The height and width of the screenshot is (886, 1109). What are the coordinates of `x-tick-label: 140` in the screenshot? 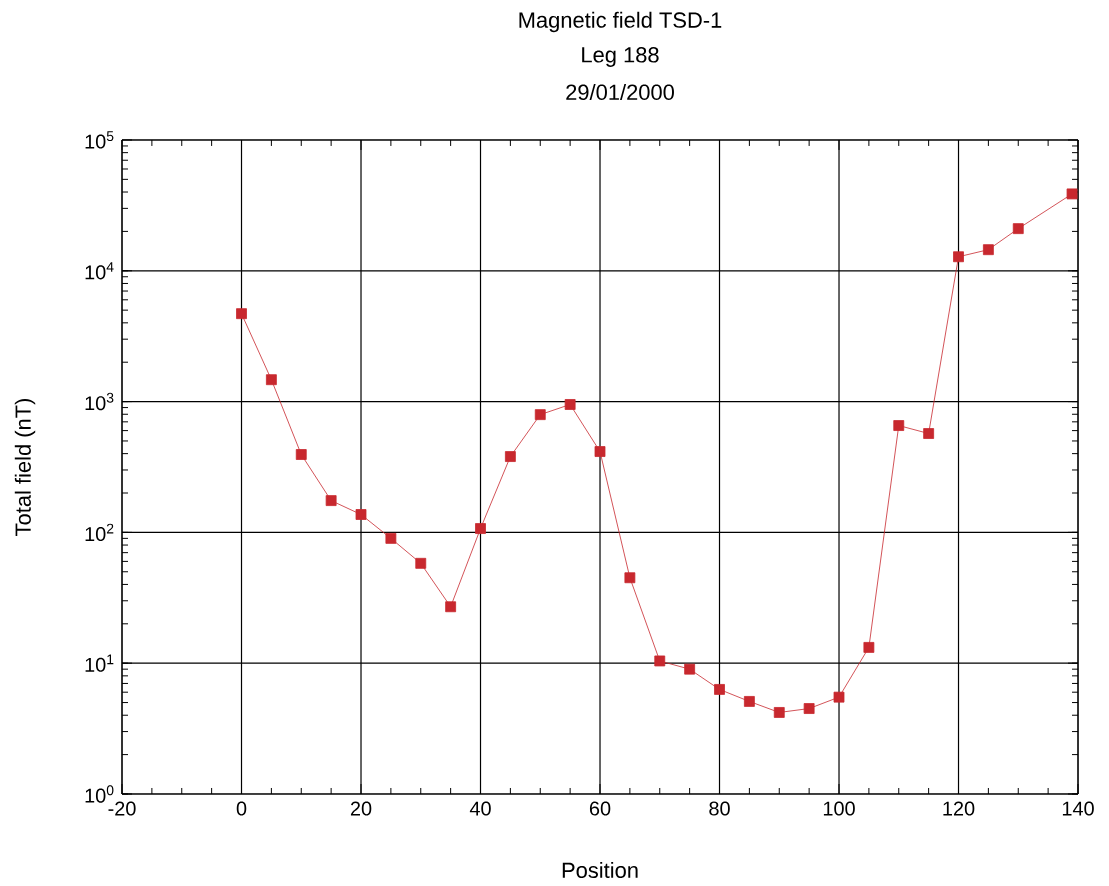 It's located at (1078, 808).